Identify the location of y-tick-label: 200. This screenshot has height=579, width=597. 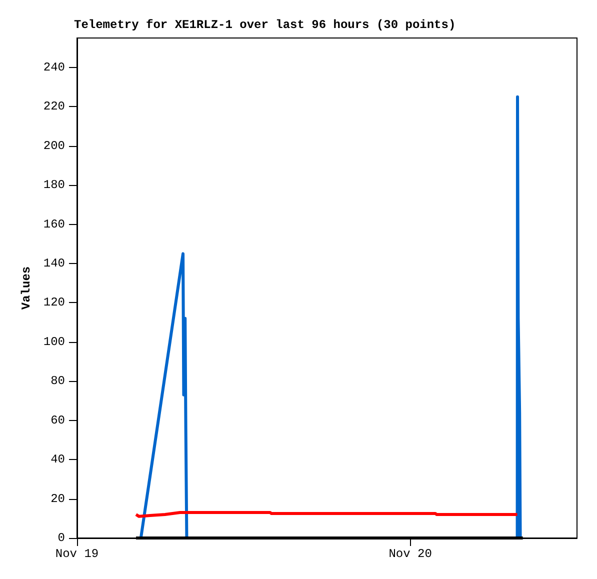
(54, 145).